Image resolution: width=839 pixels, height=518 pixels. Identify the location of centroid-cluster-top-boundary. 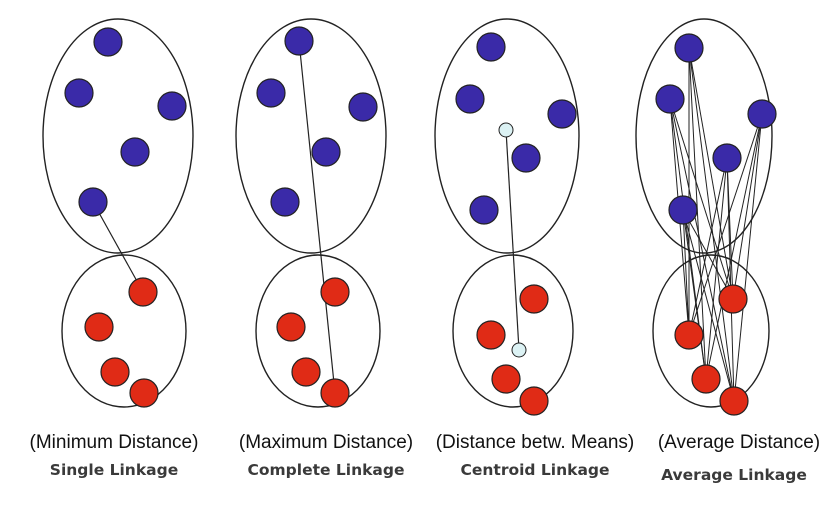
(507, 136).